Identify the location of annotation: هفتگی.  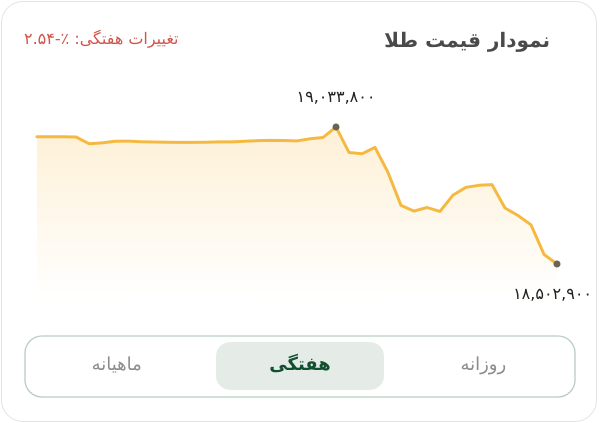
(300, 364).